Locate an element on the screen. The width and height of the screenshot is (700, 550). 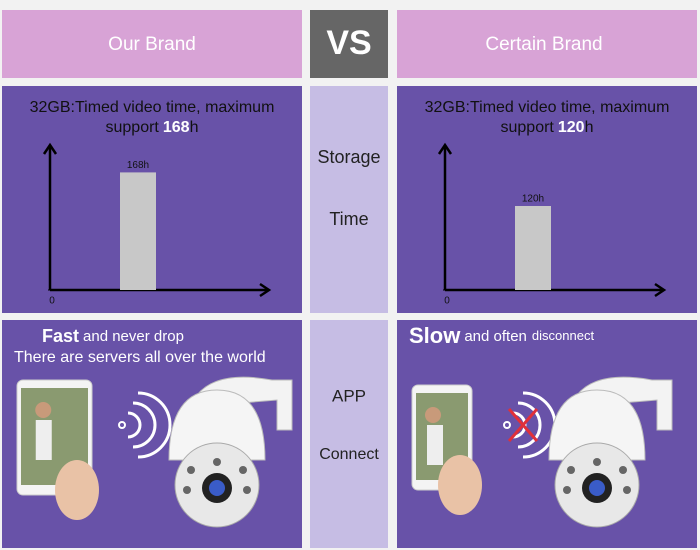
row-label: APP is located at coordinates (349, 395).